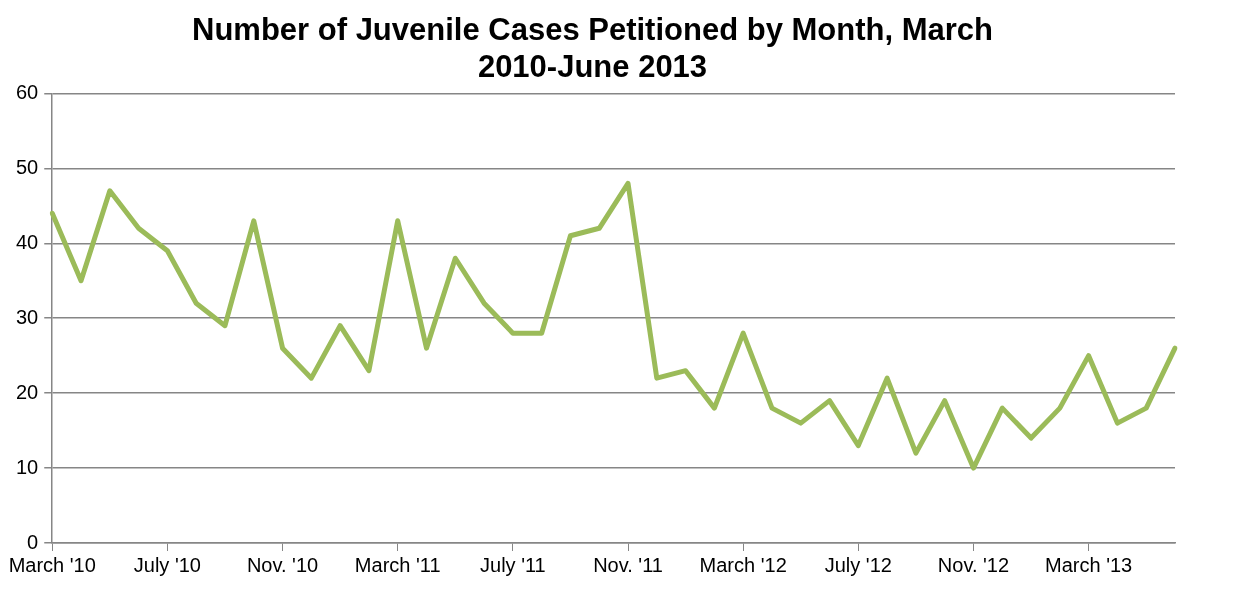  I want to click on x-tick-label: July '11, so click(513, 564).